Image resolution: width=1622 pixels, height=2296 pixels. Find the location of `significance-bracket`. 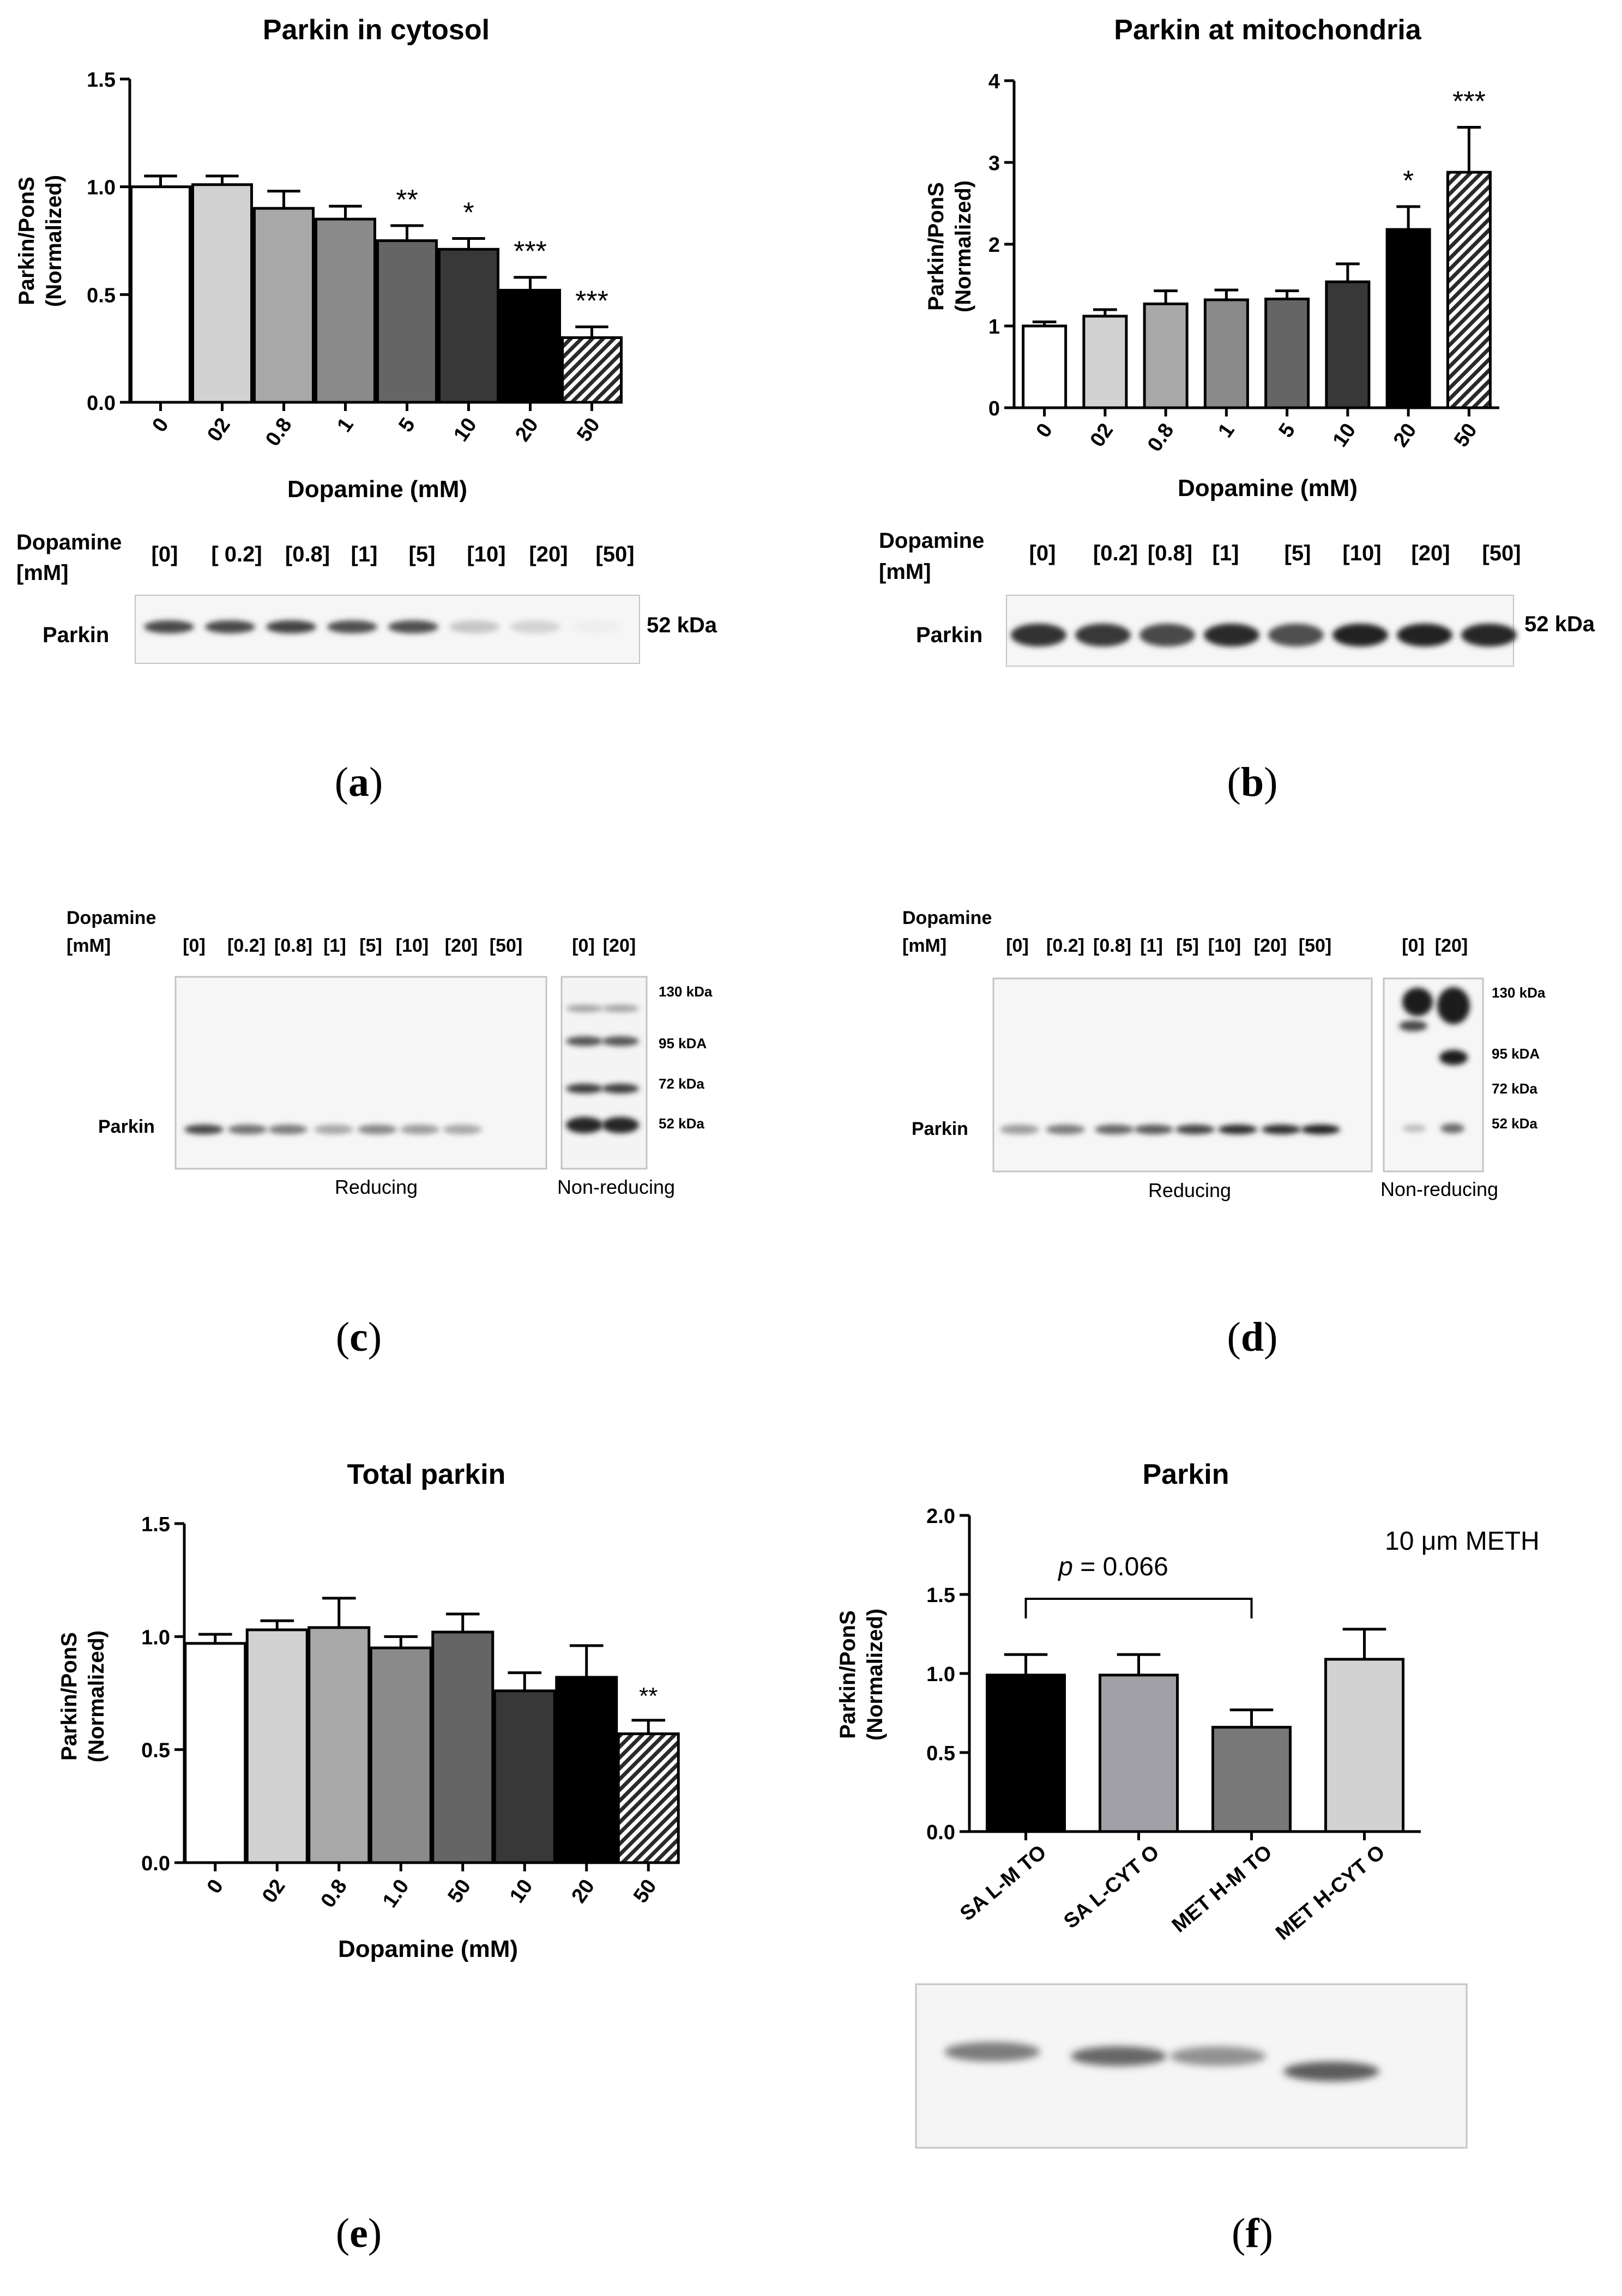

significance-bracket is located at coordinates (1139, 1608).